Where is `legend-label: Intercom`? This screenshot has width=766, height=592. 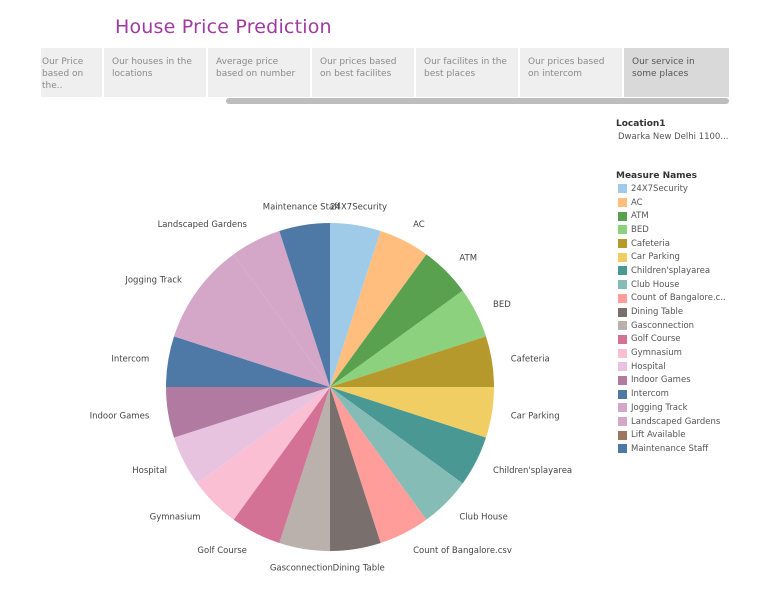 legend-label: Intercom is located at coordinates (650, 394).